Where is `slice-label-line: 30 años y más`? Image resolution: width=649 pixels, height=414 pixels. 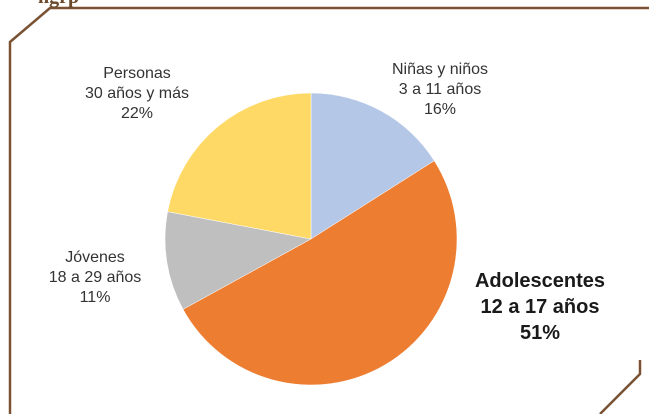
slice-label-line: 30 años y más is located at coordinates (137, 93).